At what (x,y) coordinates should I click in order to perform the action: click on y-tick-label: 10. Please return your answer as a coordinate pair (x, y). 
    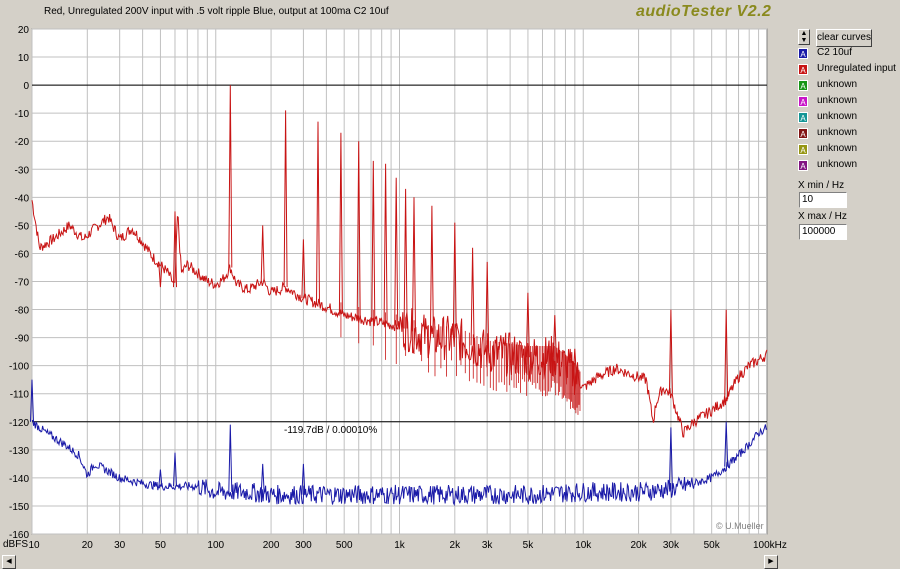
    Looking at the image, I should click on (24, 58).